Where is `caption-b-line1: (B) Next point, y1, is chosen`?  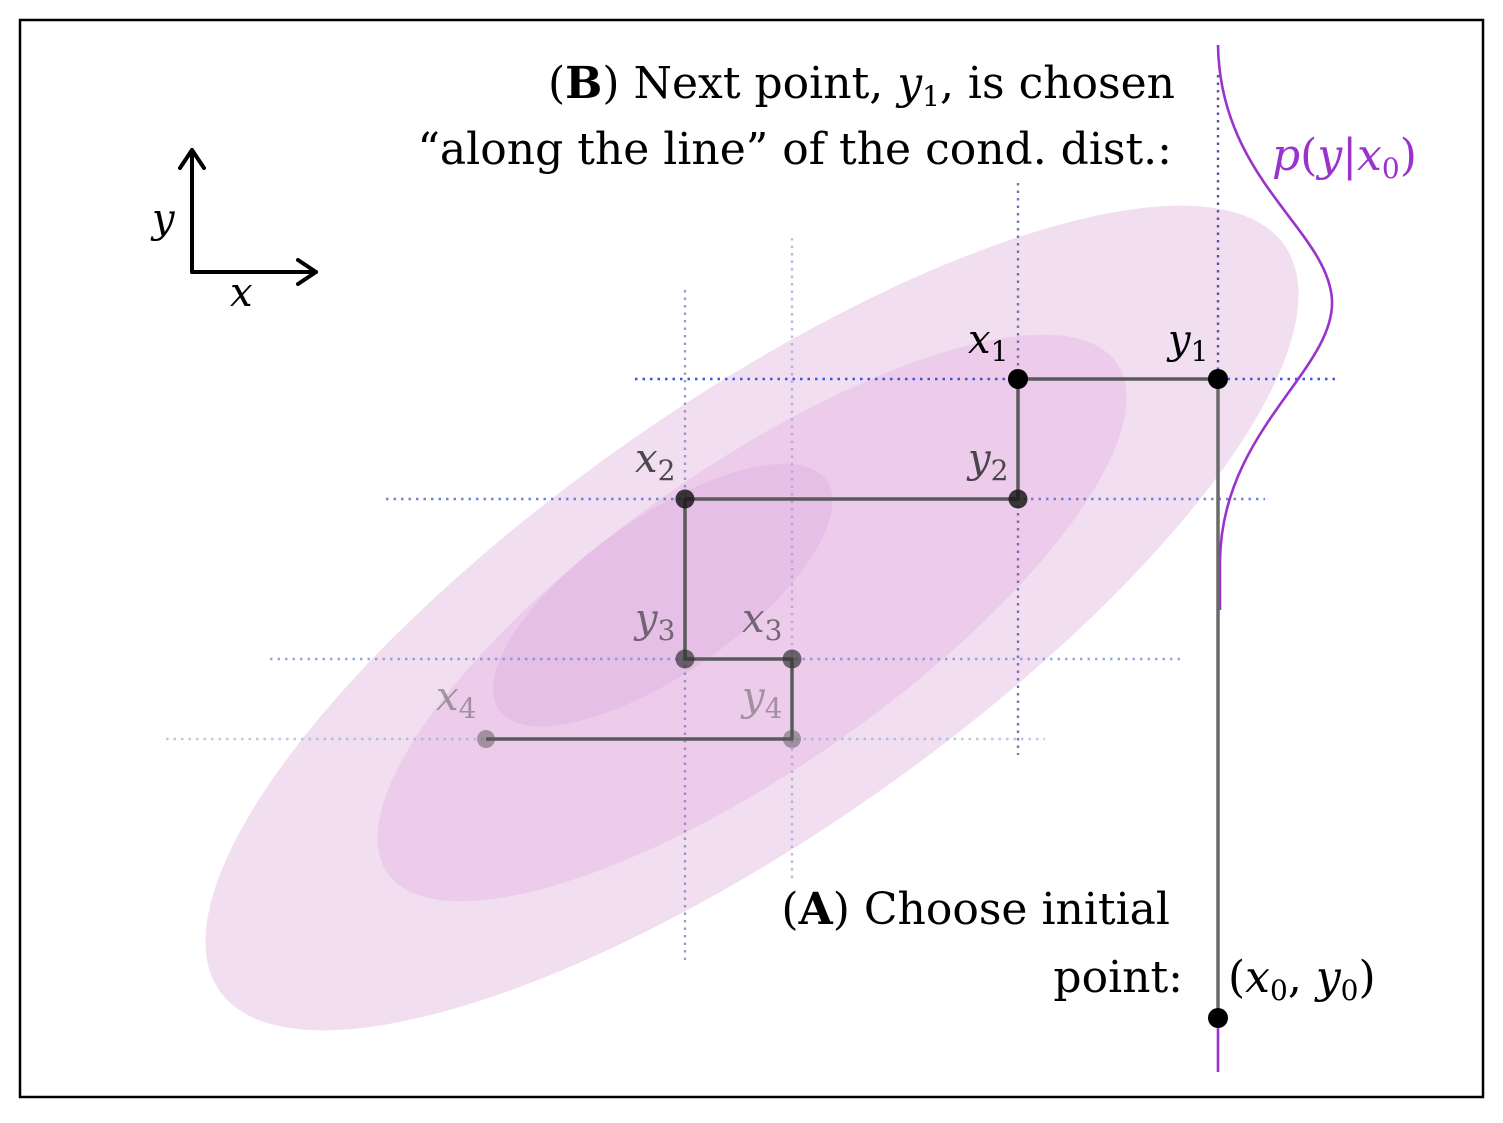
caption-b-line1: (B) Next point, y1, is chosen is located at coordinates (861, 85).